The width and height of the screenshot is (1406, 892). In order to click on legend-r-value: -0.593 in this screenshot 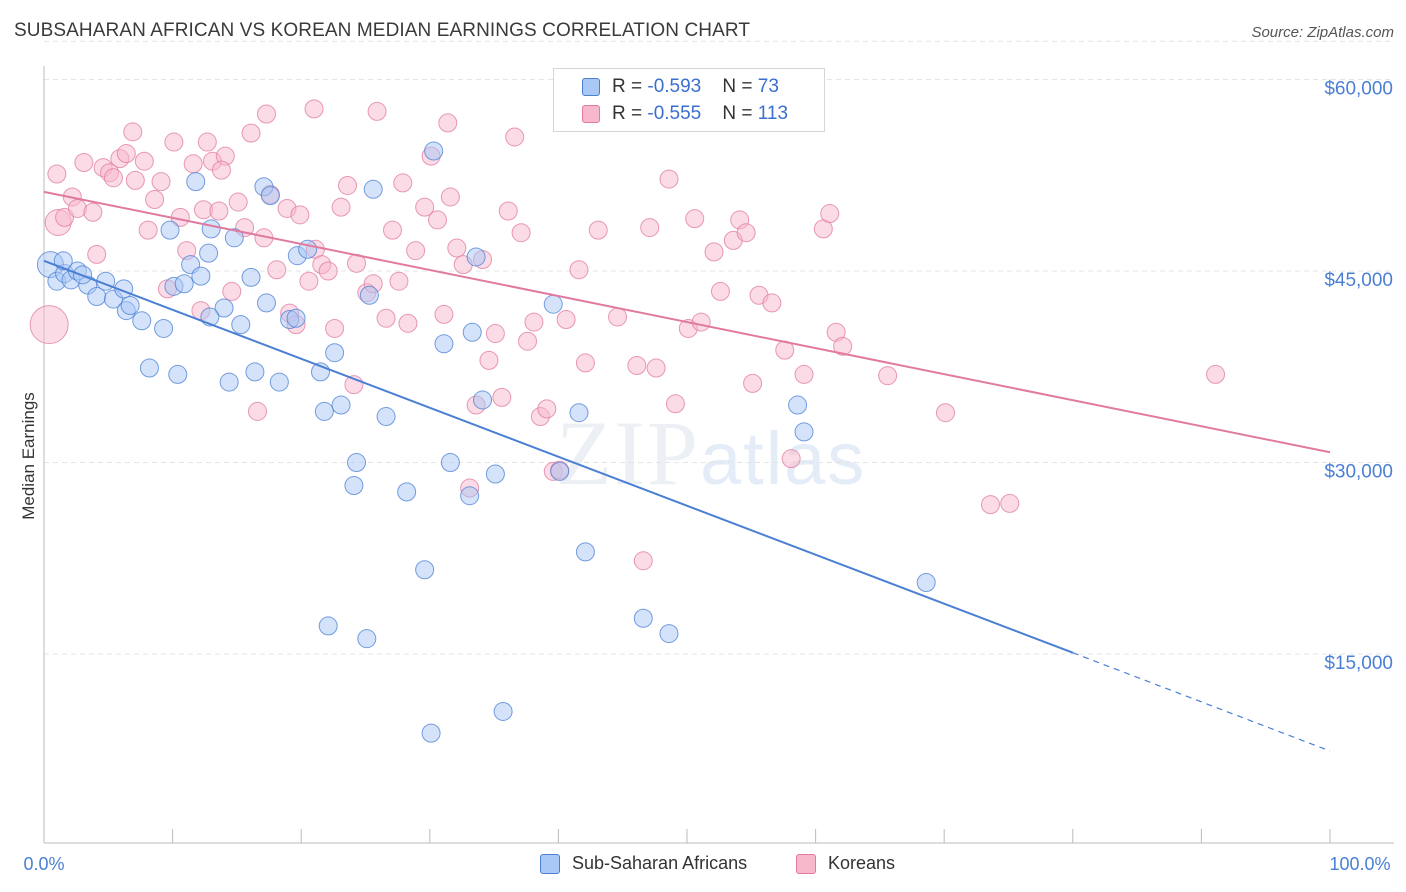, I will do `click(674, 86)`.